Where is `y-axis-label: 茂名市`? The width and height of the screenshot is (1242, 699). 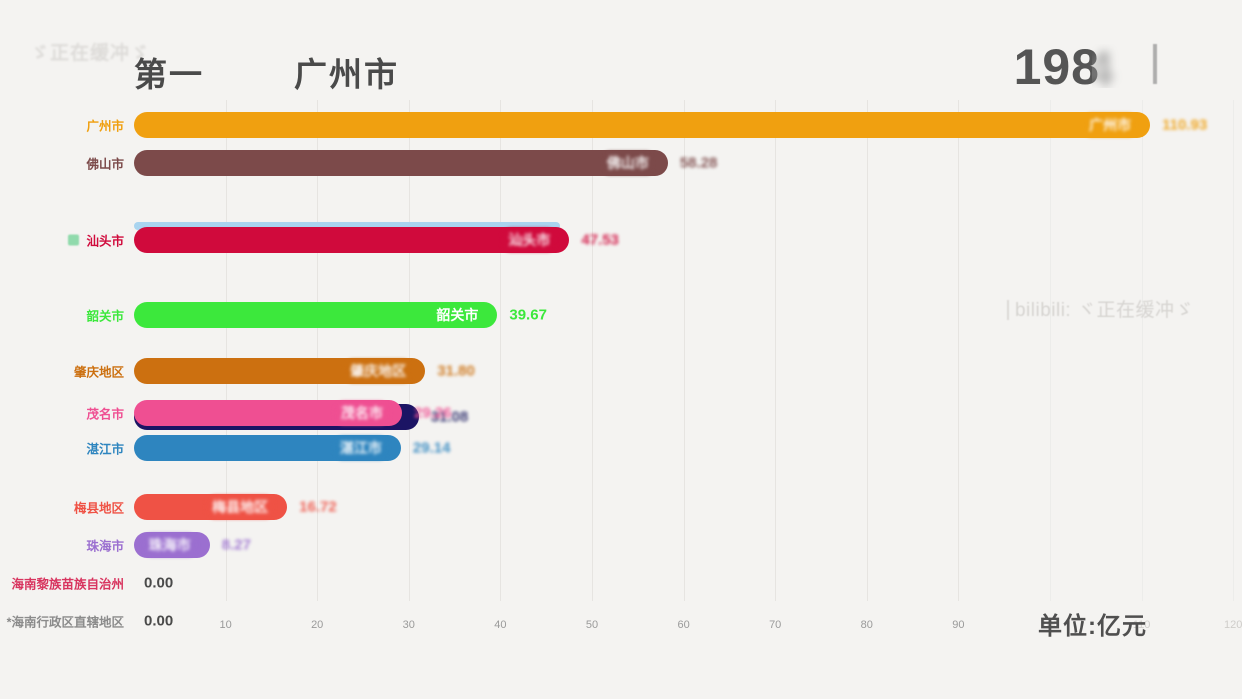
y-axis-label: 茂名市 is located at coordinates (105, 414).